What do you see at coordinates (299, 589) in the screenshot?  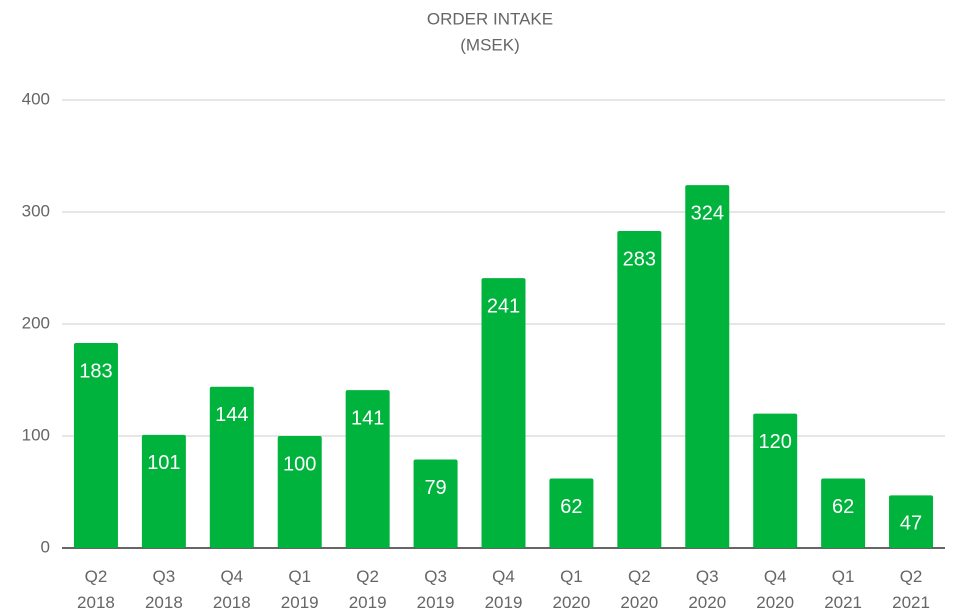 I see `x-tick-label: Q1 2019` at bounding box center [299, 589].